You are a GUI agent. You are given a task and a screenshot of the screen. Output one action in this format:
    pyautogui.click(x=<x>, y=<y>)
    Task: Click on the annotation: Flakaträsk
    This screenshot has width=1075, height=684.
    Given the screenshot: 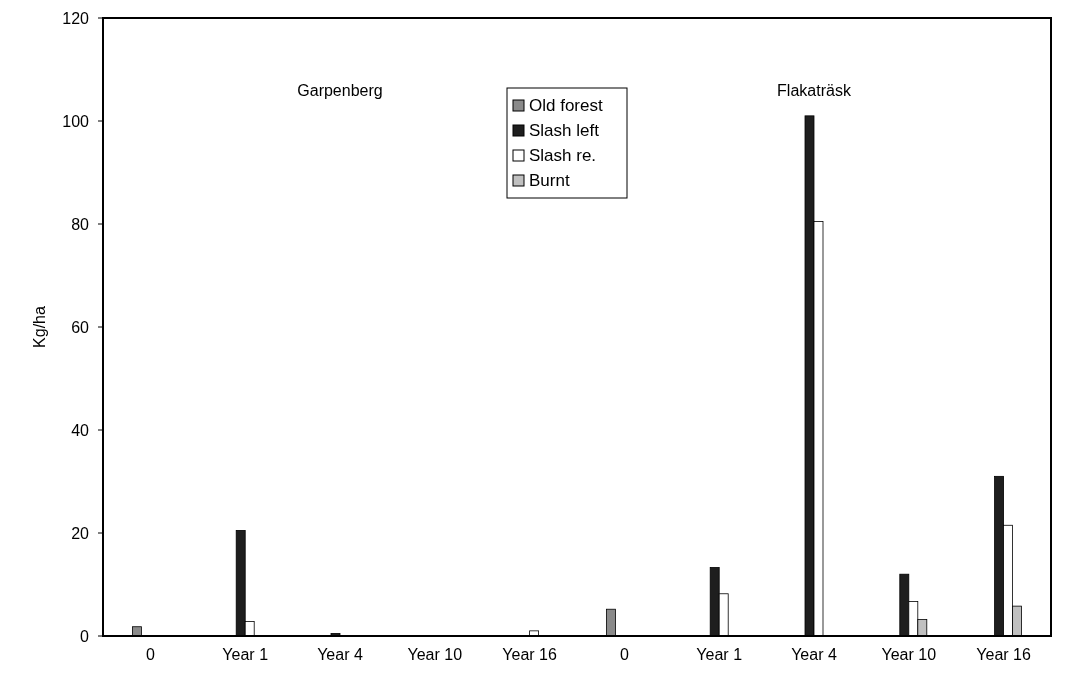 What is the action you would take?
    pyautogui.click(x=814, y=90)
    